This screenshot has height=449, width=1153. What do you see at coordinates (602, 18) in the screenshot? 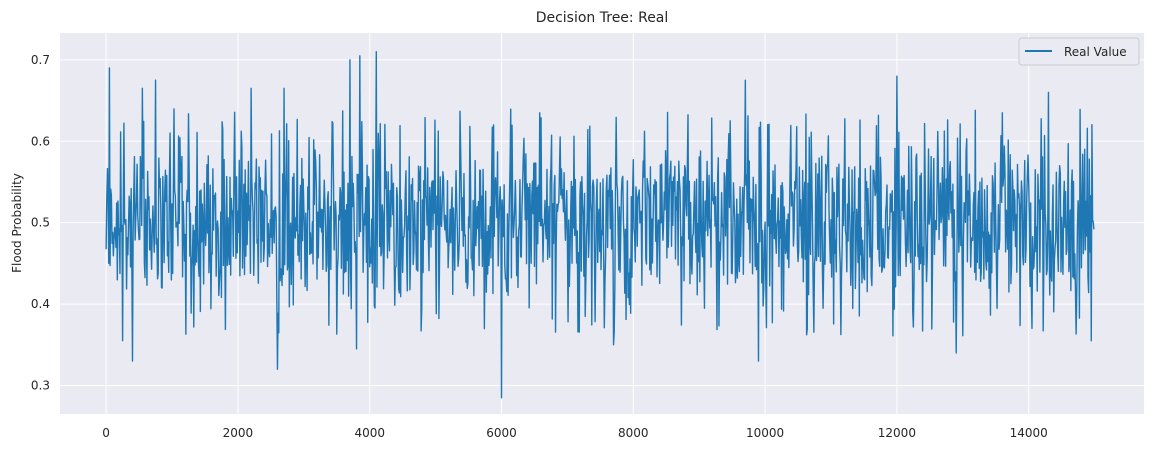
I see `chart-title: Decision Tree: Real` at bounding box center [602, 18].